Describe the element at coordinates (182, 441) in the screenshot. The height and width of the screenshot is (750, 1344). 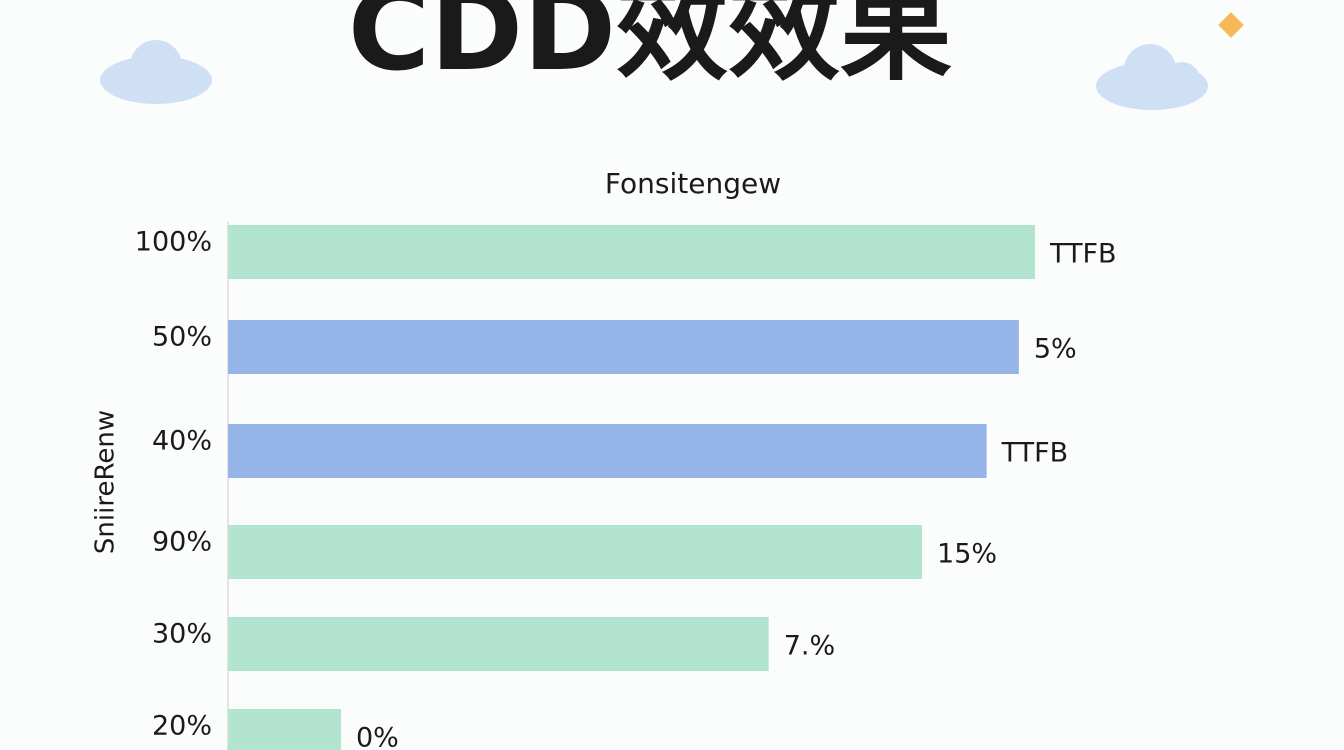
I see `category-label: 40%` at that location.